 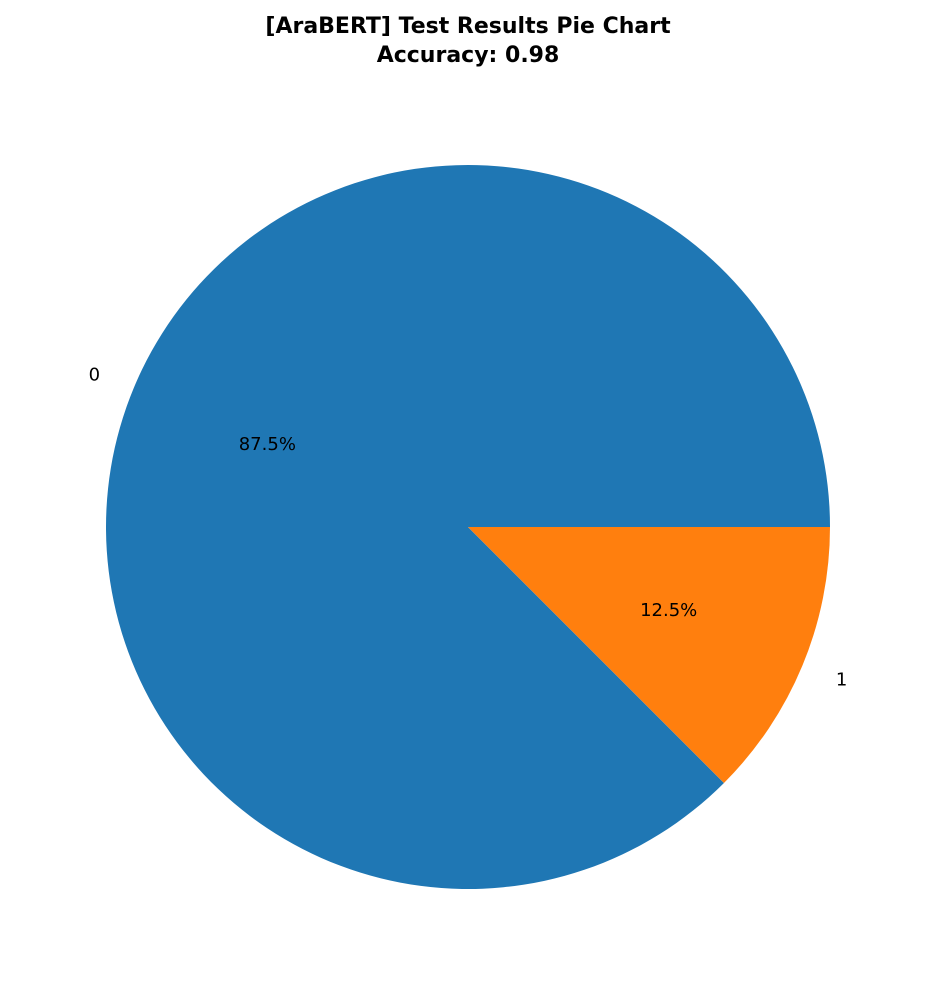 What do you see at coordinates (468, 55) in the screenshot?
I see `chart-subtitle: Accuracy: 0.98` at bounding box center [468, 55].